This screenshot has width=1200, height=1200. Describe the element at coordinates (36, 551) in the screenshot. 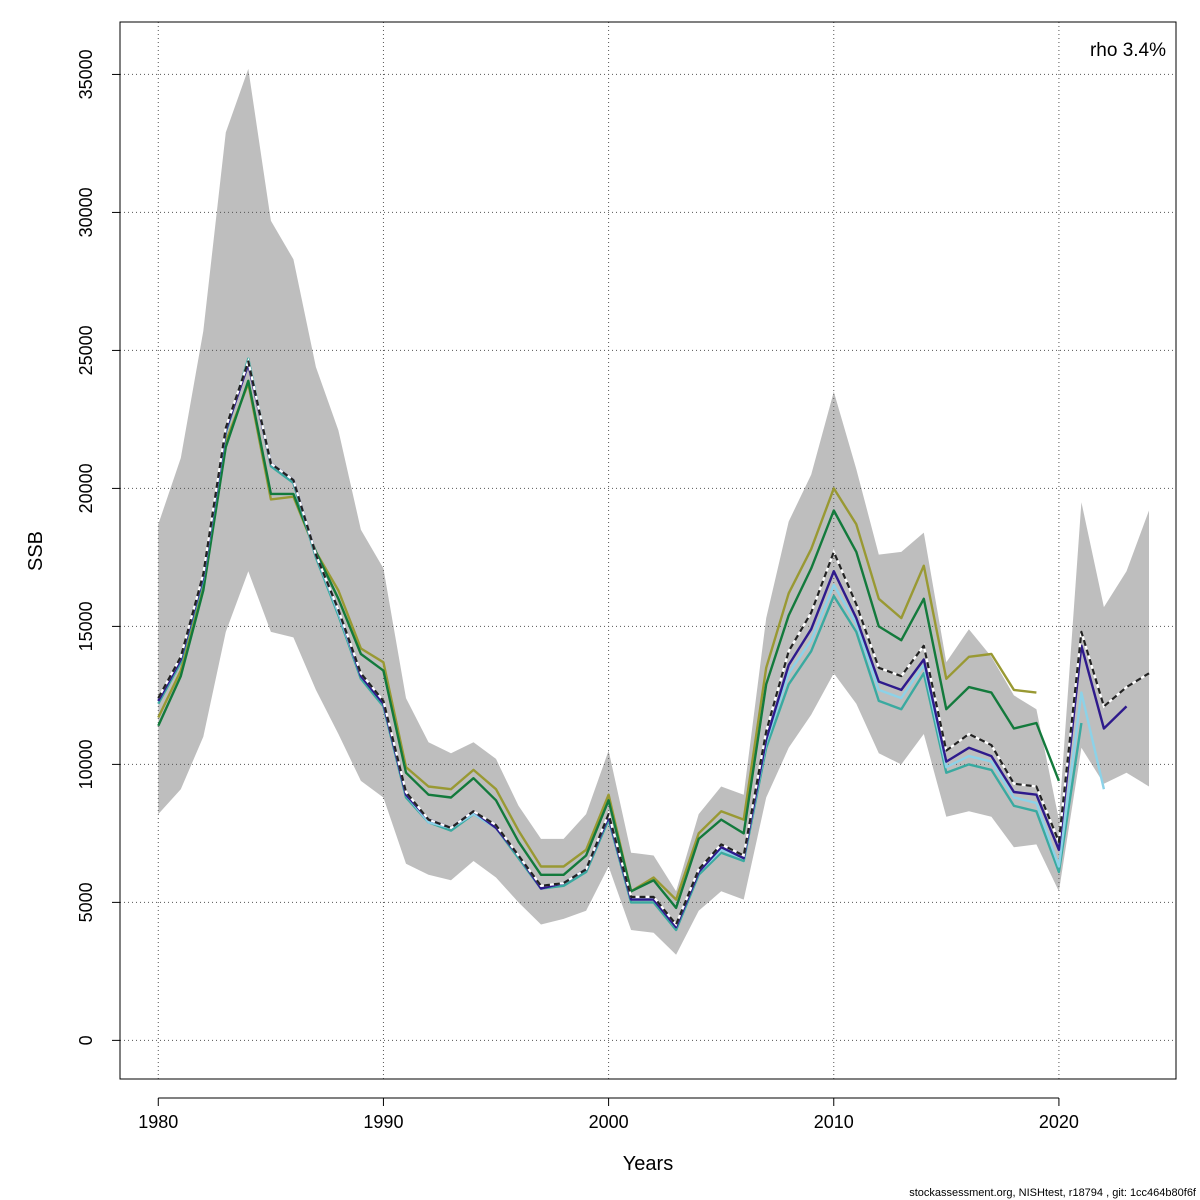

I see `y-axis-title: SSB` at that location.